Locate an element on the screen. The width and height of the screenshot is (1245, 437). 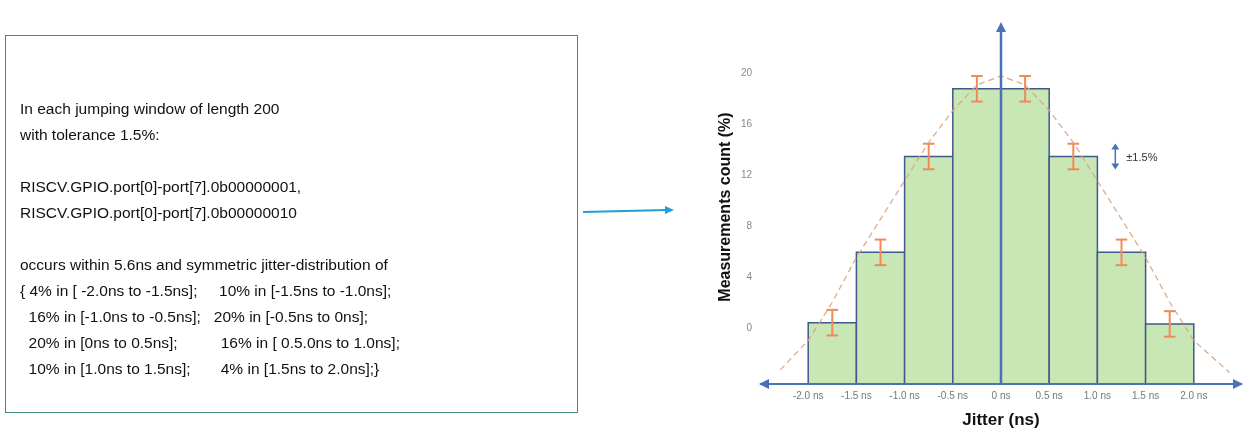
text: In each jumping window of length 200 is located at coordinates (150, 109).